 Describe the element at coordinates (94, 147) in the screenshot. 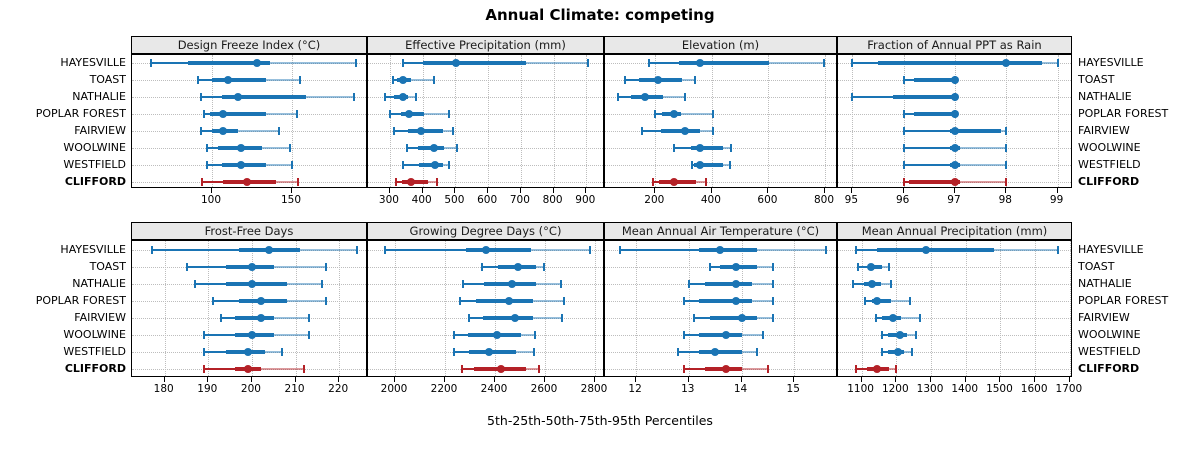

I see `row-label-left-woolwine: WOOLWINE` at that location.